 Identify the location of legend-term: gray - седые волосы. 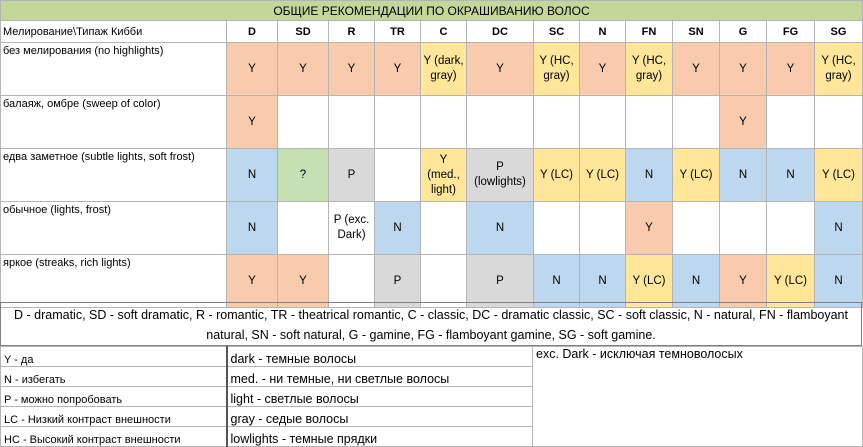
(379, 416).